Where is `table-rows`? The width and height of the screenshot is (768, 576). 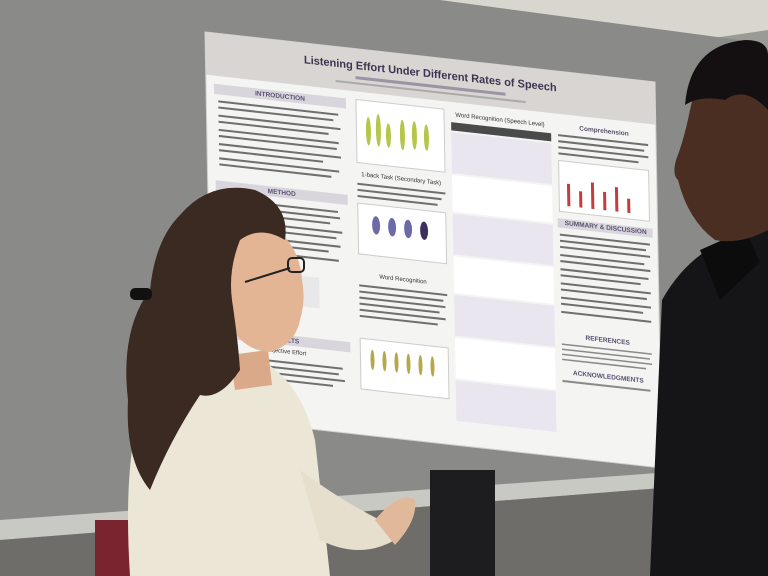 table-rows is located at coordinates (504, 282).